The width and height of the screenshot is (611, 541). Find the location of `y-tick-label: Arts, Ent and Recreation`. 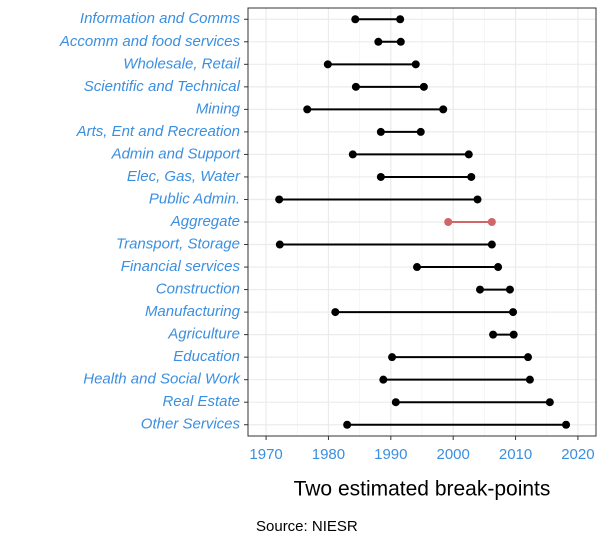

y-tick-label: Arts, Ent and Recreation is located at coordinates (158, 131).